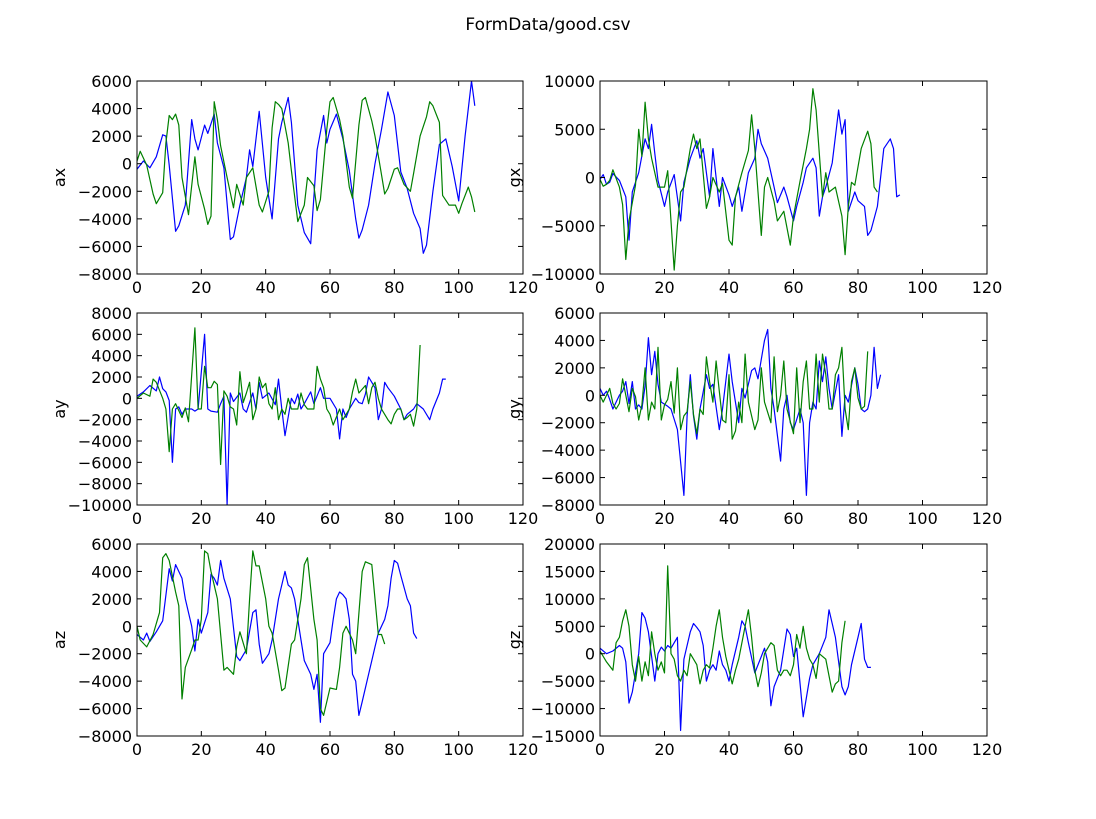  Describe the element at coordinates (330, 518) in the screenshot. I see `ay-xtick-label: 60` at that location.